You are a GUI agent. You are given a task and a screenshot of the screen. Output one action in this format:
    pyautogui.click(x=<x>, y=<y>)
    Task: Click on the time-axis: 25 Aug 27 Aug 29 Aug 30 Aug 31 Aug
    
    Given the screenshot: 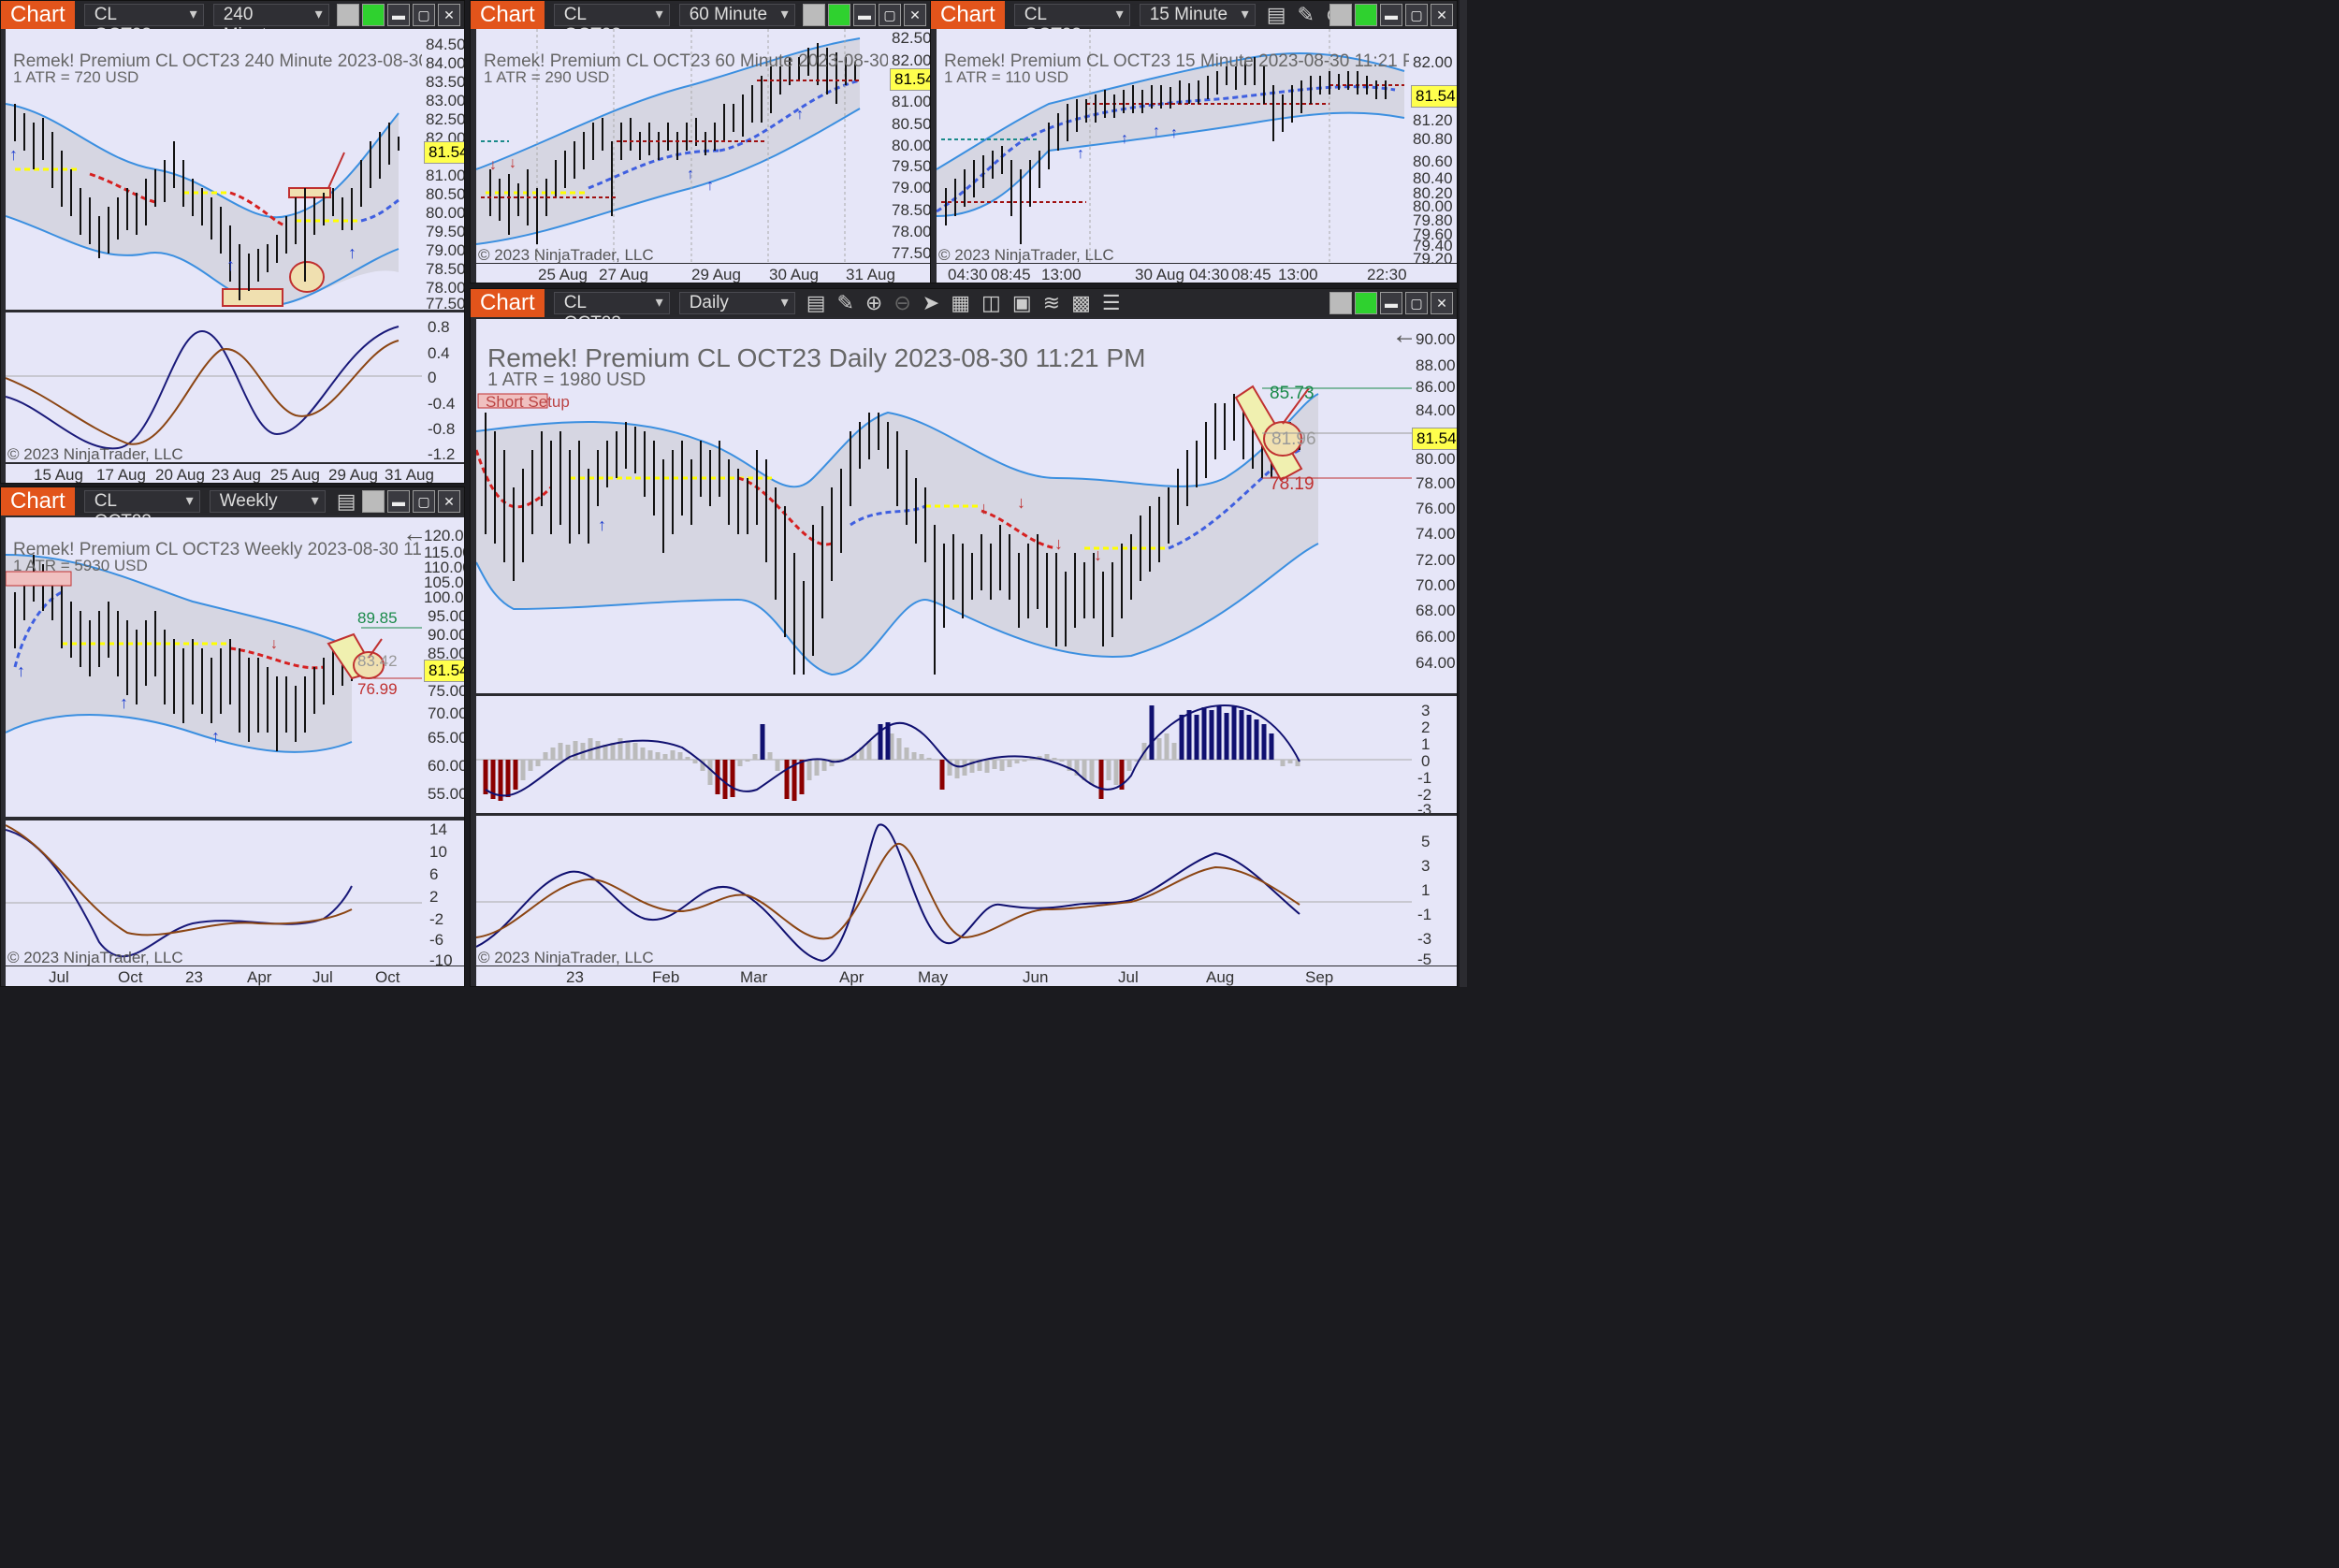 What is the action you would take?
    pyautogui.click(x=703, y=274)
    